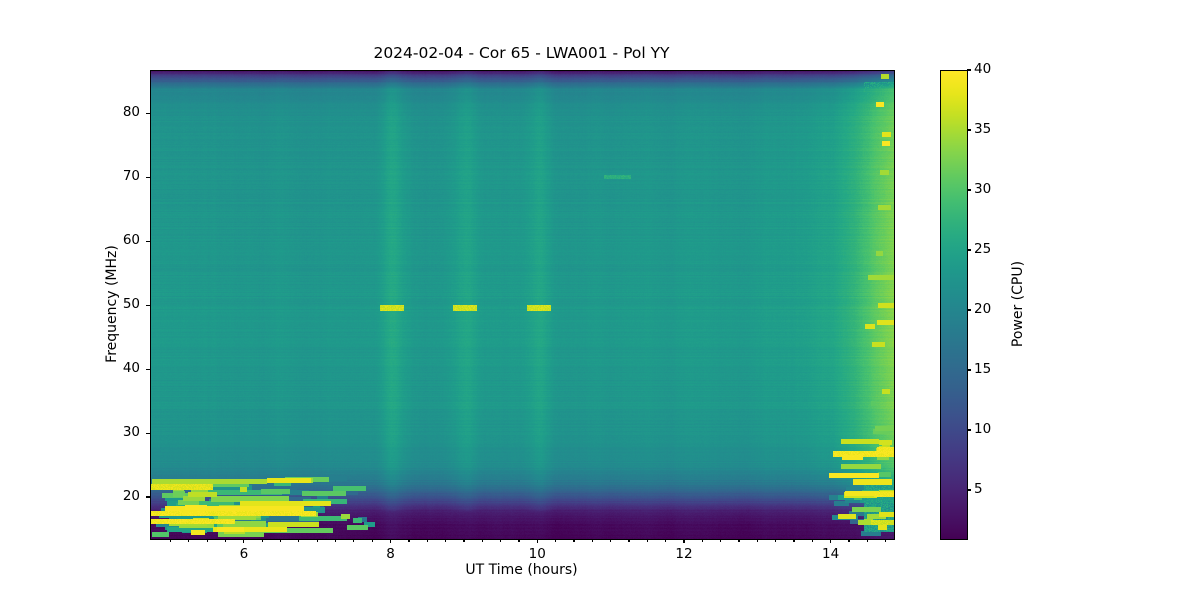 The image size is (1200, 600). I want to click on x-tick-label: 8, so click(390, 554).